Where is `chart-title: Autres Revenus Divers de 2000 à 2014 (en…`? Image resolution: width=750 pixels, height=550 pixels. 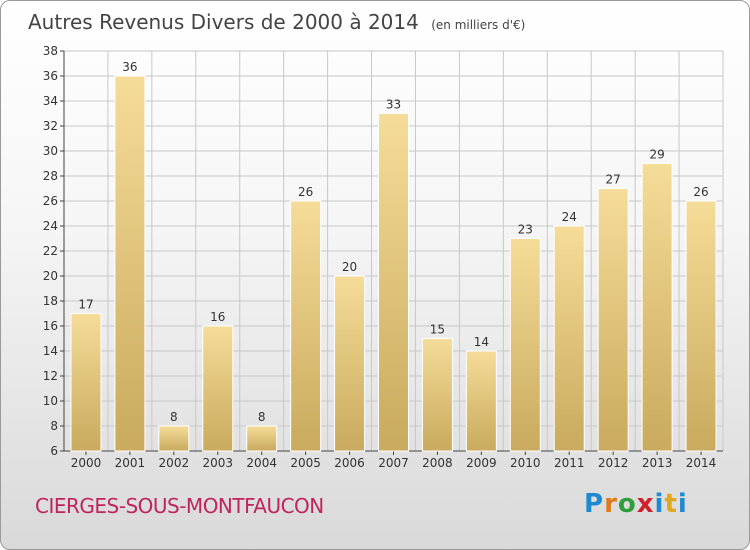
chart-title: Autres Revenus Divers de 2000 à 2014 (en… is located at coordinates (276, 22).